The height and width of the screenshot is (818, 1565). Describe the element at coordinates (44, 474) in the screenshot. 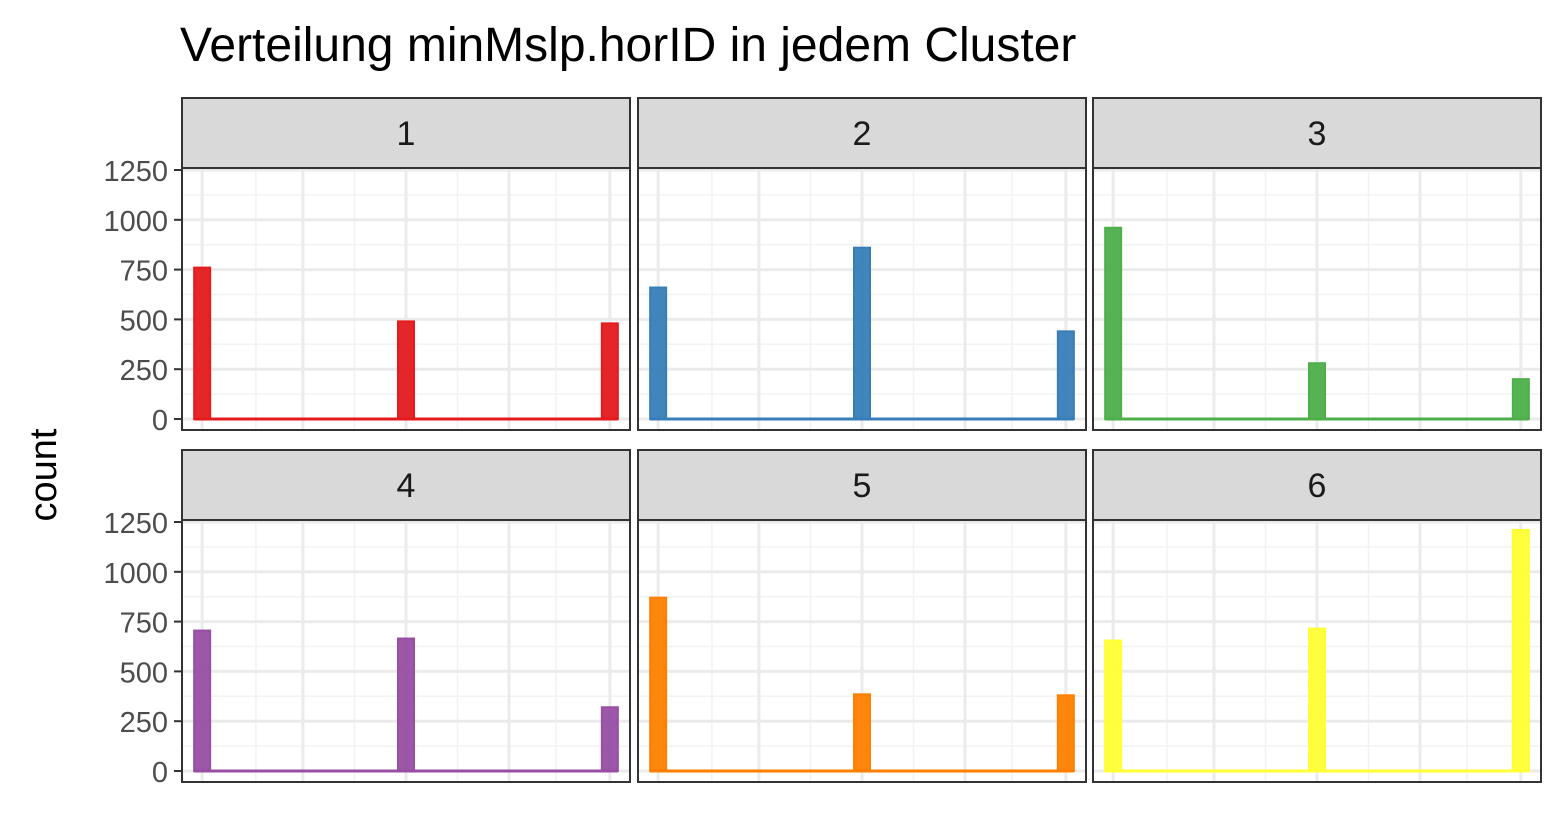

I see `y-axis-label: count` at that location.